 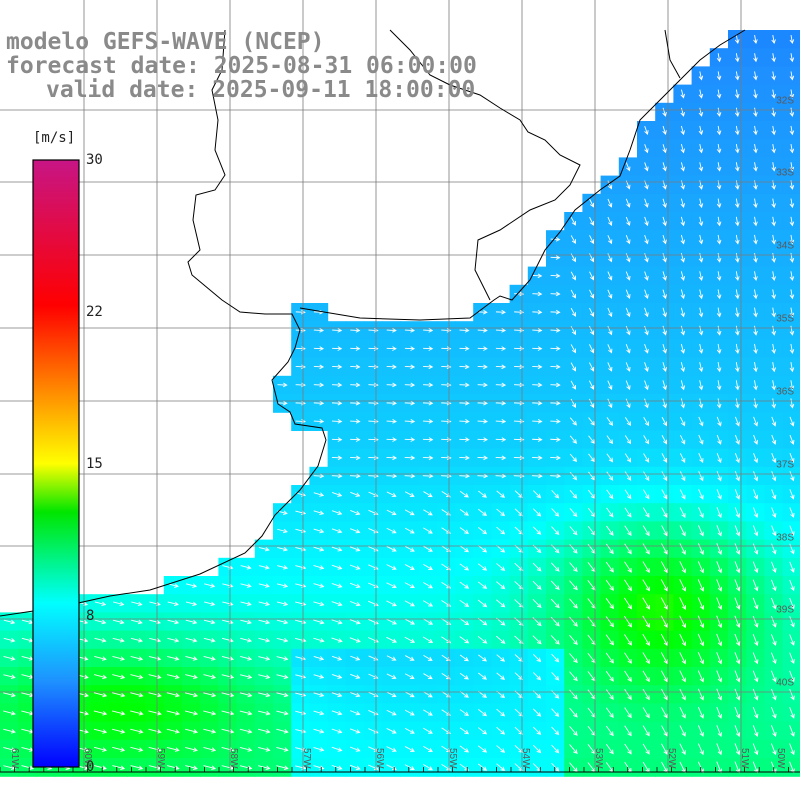 What do you see at coordinates (94, 312) in the screenshot?
I see `colorbar-tick: 22` at bounding box center [94, 312].